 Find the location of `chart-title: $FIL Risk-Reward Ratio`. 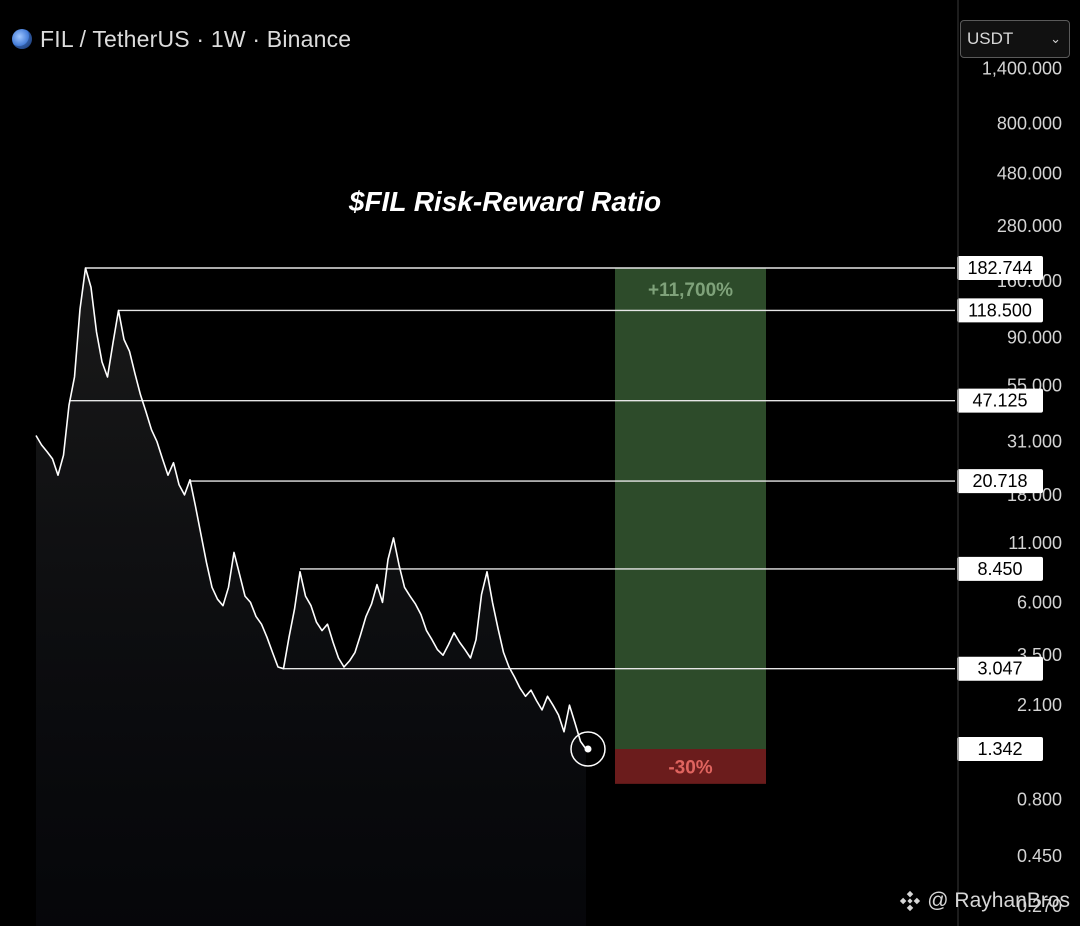

chart-title: $FIL Risk-Reward Ratio is located at coordinates (505, 201).